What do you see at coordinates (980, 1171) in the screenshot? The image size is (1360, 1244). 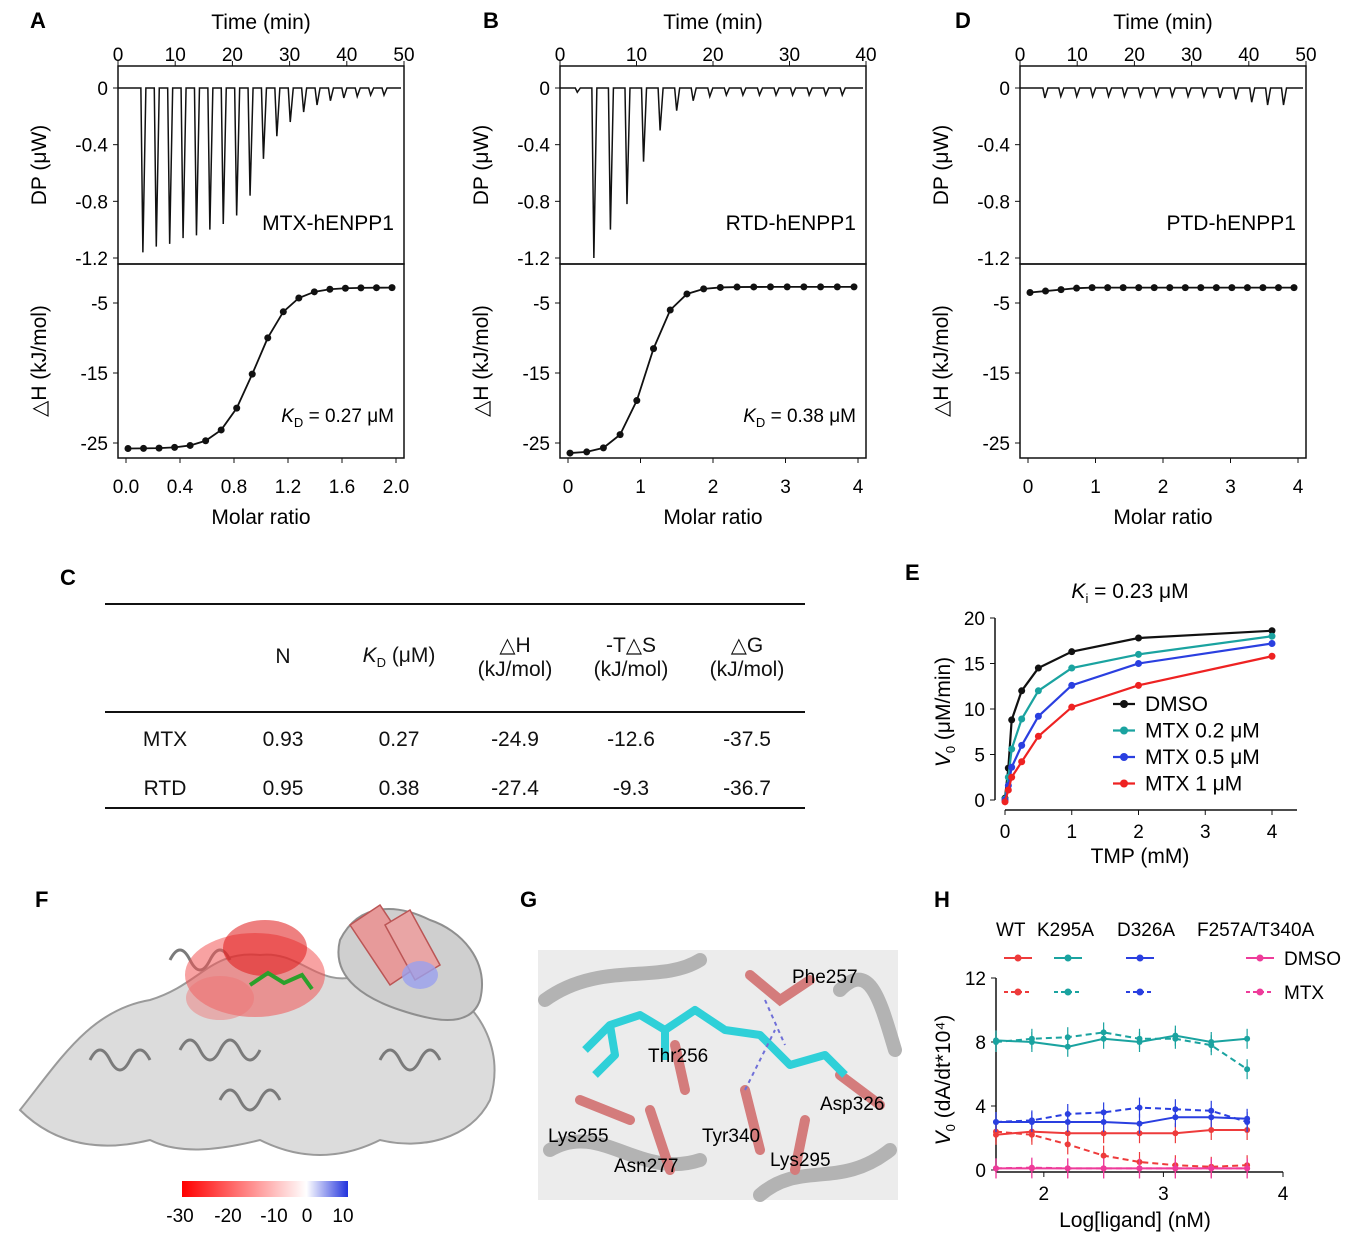 I see `y-tick-label: 0` at bounding box center [980, 1171].